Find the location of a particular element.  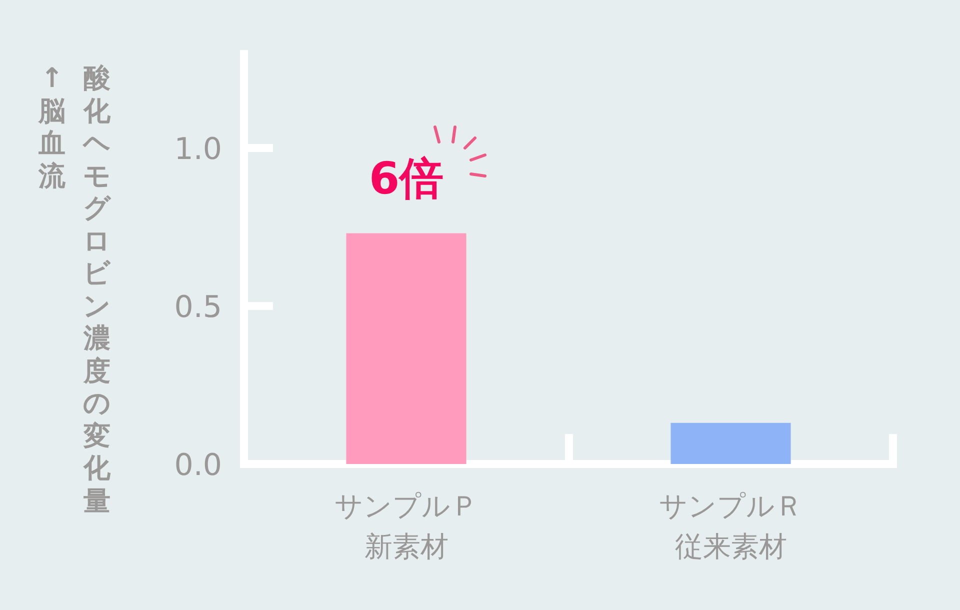

y-tick-label: 0.5 is located at coordinates (198, 307).